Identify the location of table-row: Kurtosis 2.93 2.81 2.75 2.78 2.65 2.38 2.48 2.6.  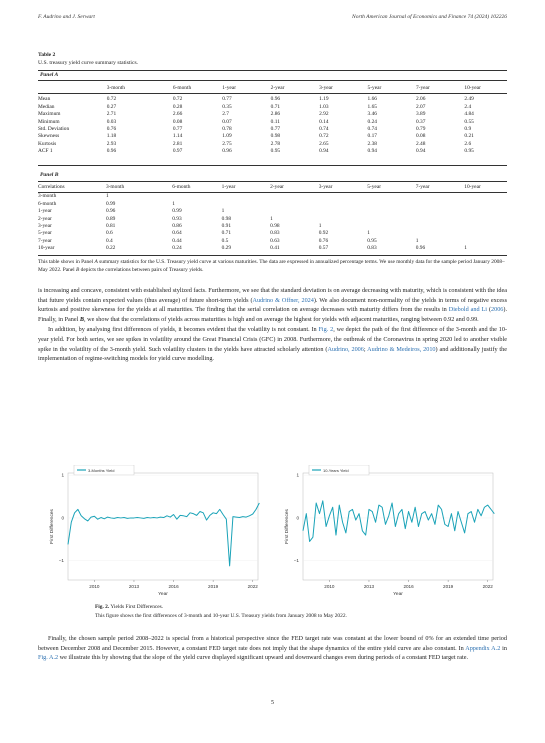
(272, 144).